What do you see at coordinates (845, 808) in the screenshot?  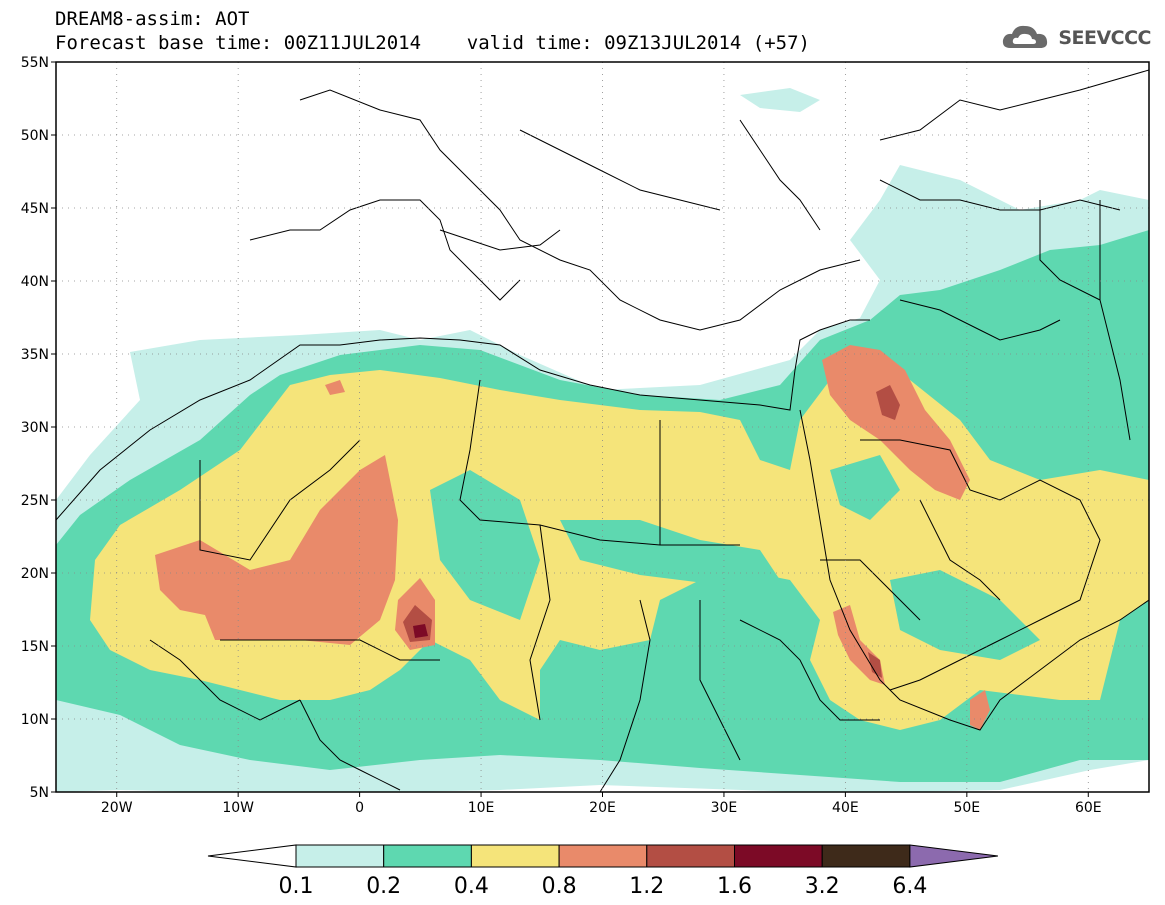 I see `lon-label: 40E` at bounding box center [845, 808].